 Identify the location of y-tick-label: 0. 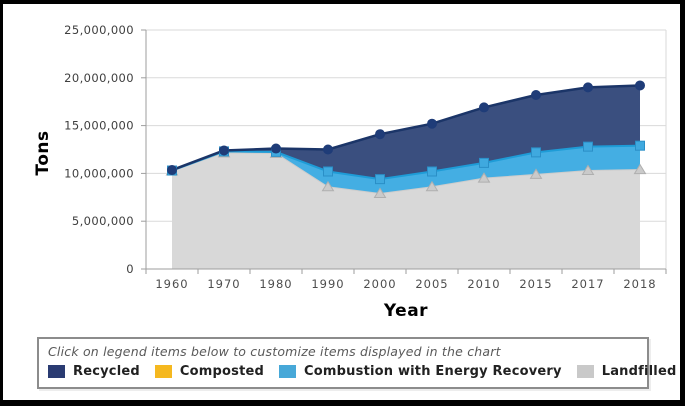
(130, 269).